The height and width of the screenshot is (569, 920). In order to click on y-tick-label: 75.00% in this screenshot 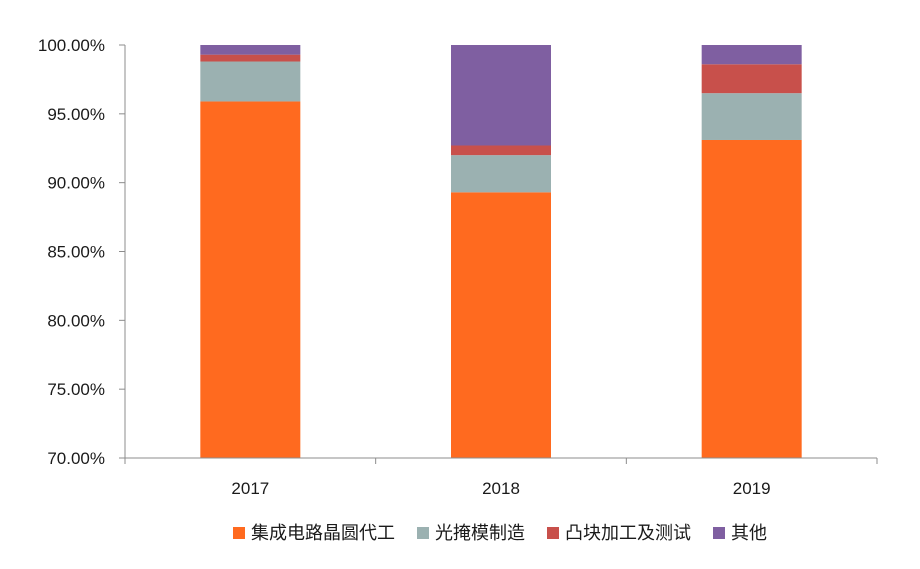, I will do `click(76, 389)`.